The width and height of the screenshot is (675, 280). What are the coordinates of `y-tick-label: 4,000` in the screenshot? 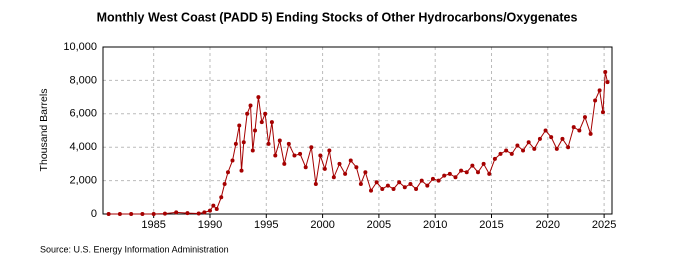 It's located at (83, 147).